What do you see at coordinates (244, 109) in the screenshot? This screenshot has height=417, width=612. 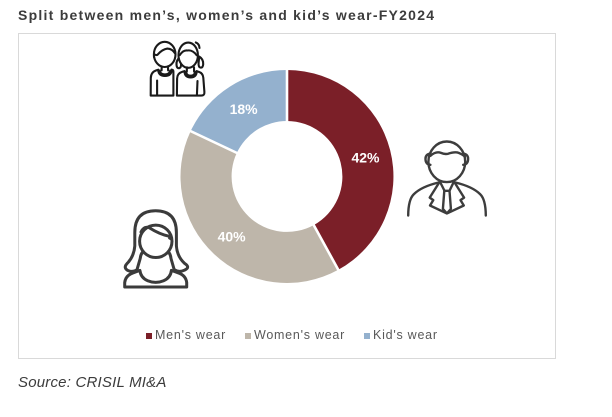 I see `svg-text: 18%` at bounding box center [244, 109].